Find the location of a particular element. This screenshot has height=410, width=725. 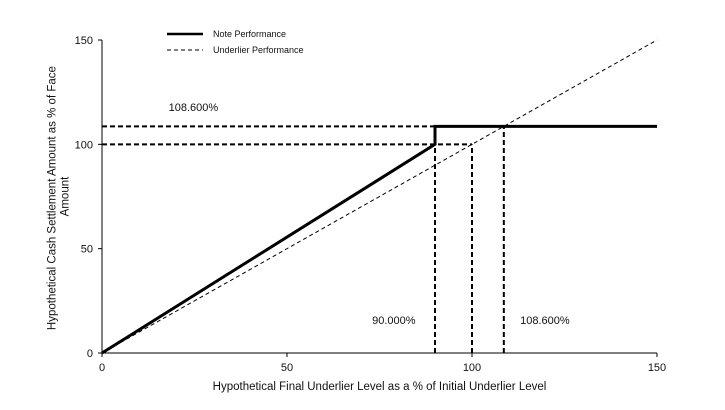

x-tick-label: 150 is located at coordinates (657, 368).